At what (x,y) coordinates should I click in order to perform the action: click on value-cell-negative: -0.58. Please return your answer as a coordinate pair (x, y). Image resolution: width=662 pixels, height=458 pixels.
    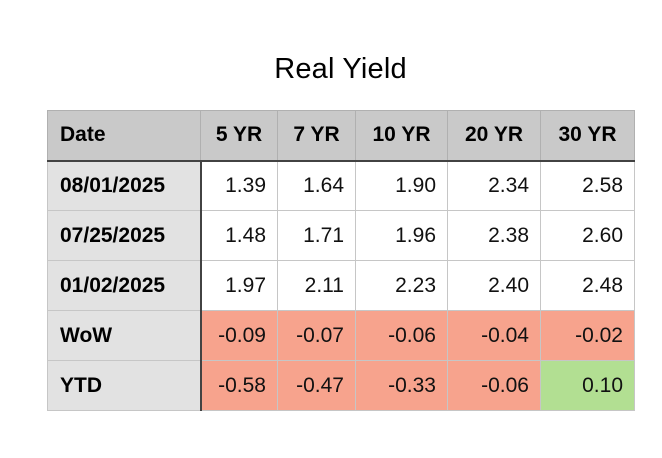
    Looking at the image, I should click on (239, 385).